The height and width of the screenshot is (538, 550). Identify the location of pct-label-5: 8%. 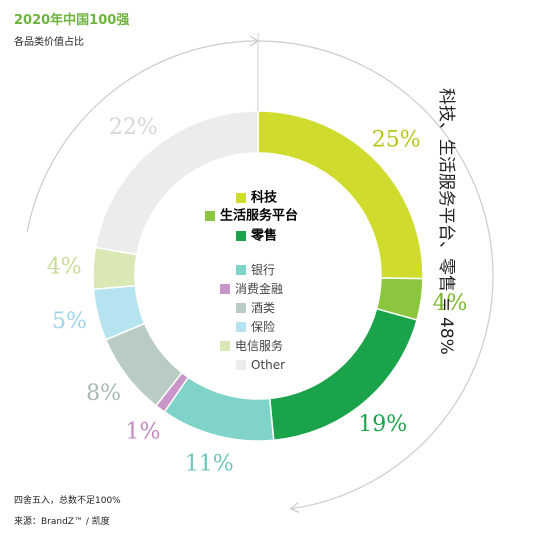
(103, 393).